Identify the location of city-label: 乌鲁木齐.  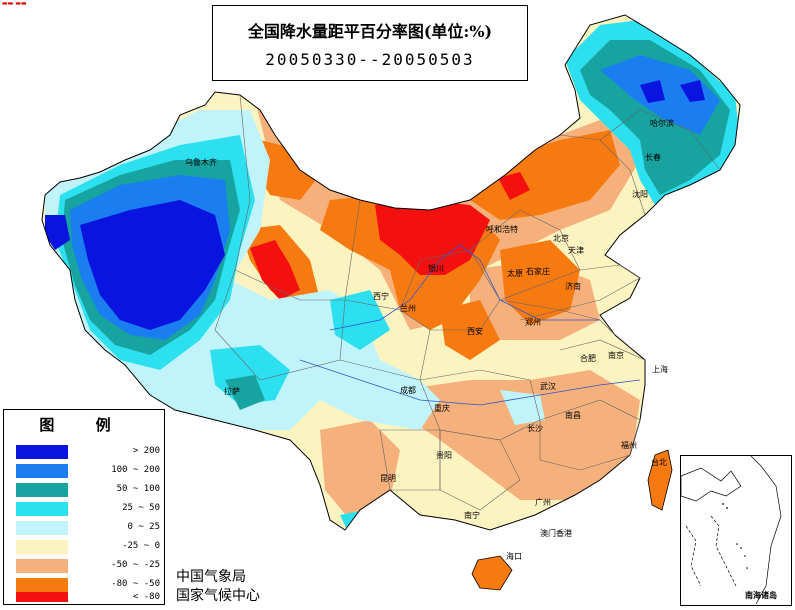
(201, 162).